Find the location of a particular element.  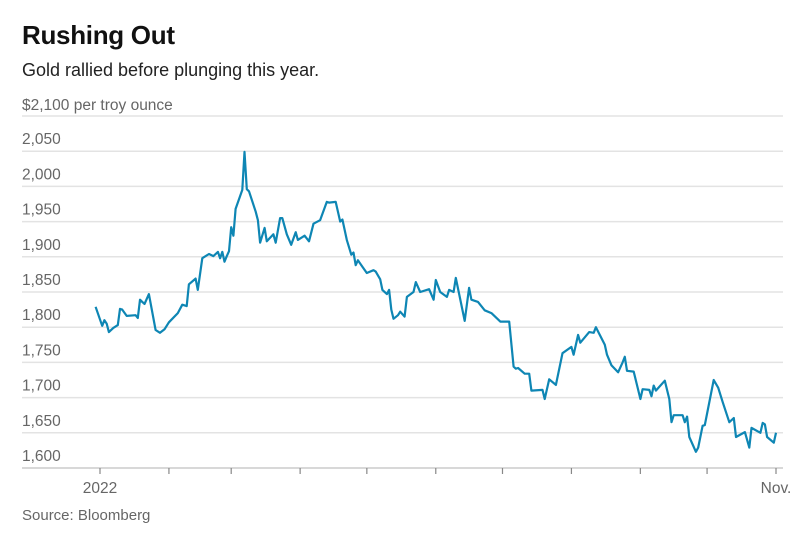

source-note: Source: Bloomberg is located at coordinates (86, 515).